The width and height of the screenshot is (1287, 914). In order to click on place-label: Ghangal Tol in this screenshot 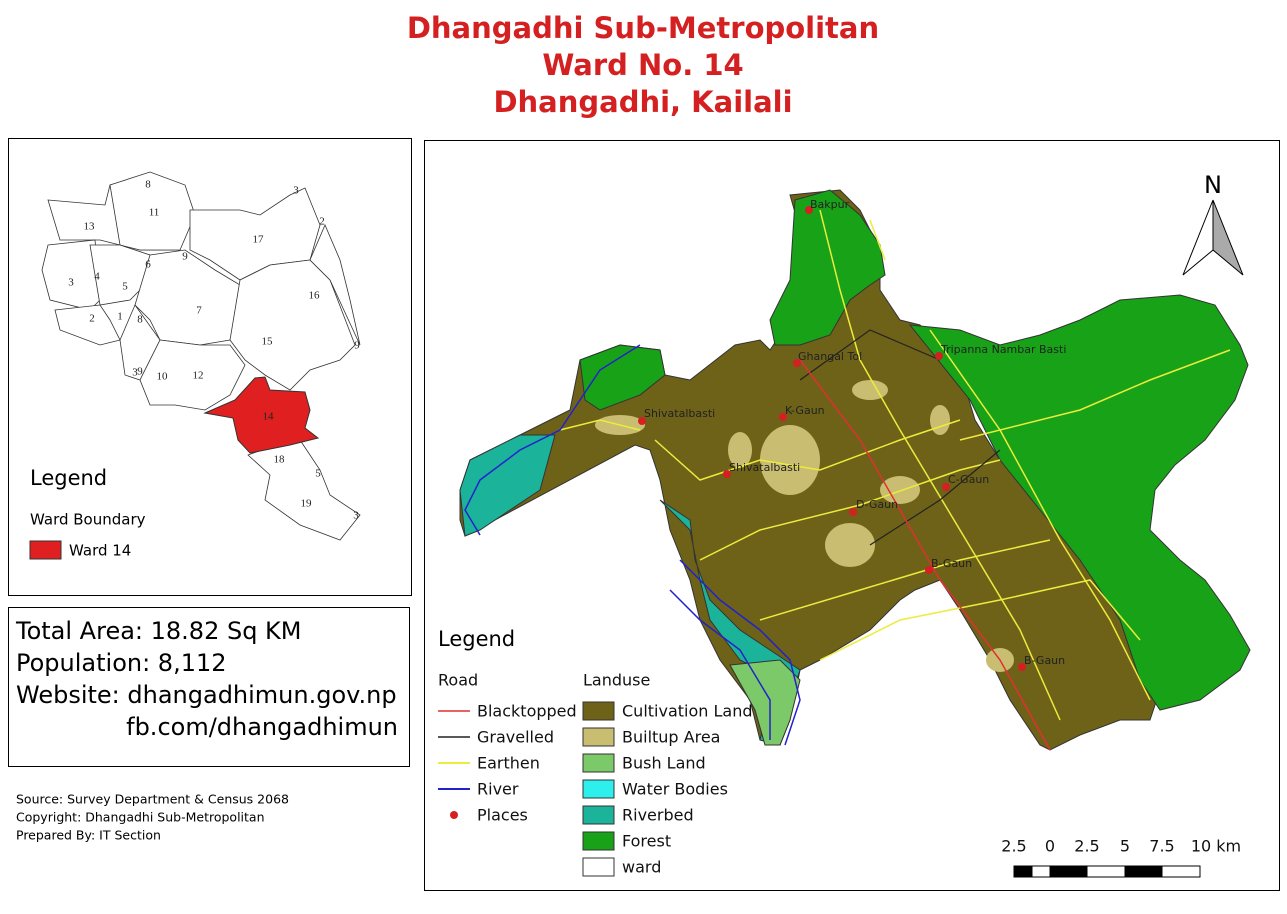, I will do `click(830, 356)`.